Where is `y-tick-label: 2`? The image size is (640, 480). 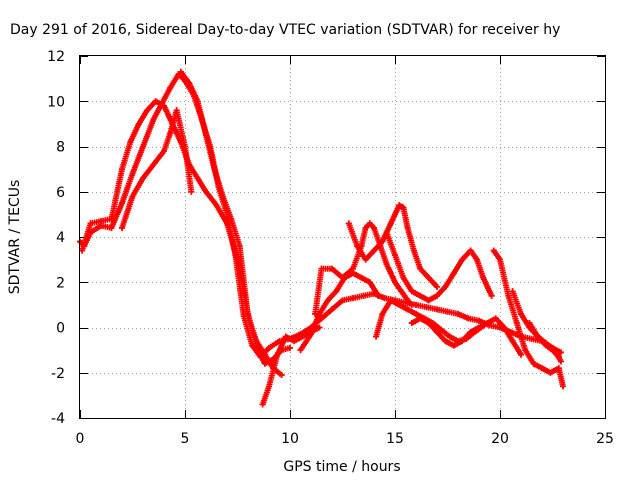
y-tick-label: 2 is located at coordinates (60, 283).